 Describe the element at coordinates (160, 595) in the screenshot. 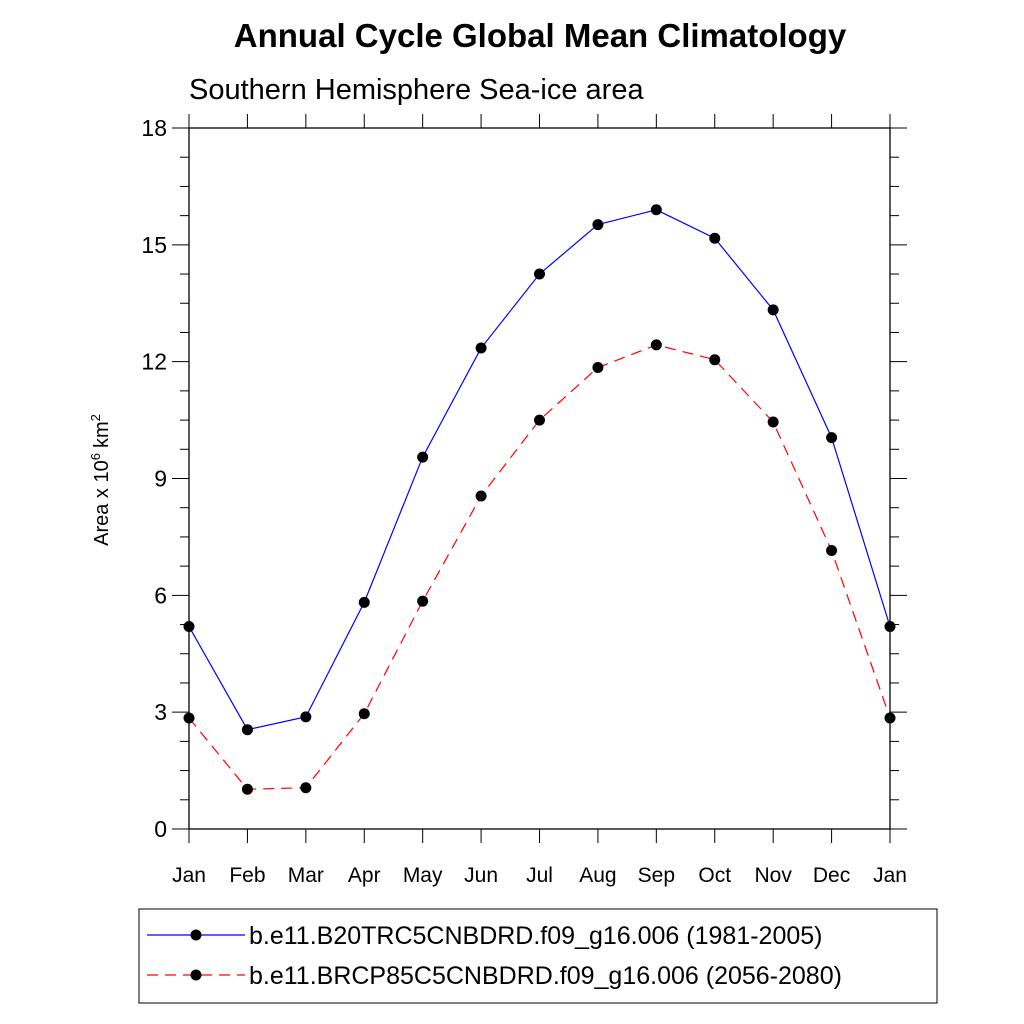

I see `y-tick-label: 6` at that location.